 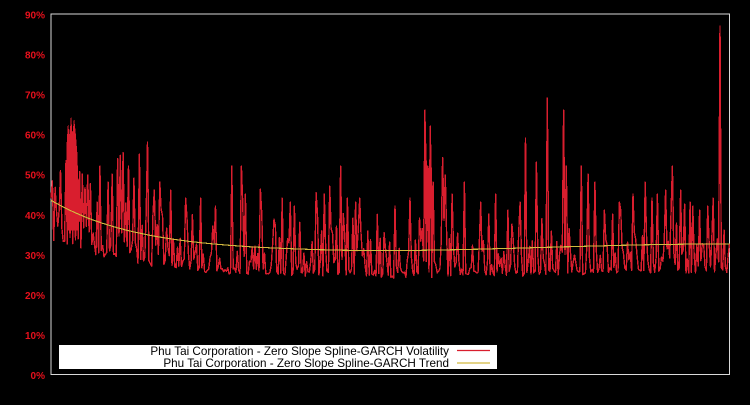 What do you see at coordinates (38, 376) in the screenshot?
I see `svg-text: 0%` at bounding box center [38, 376].